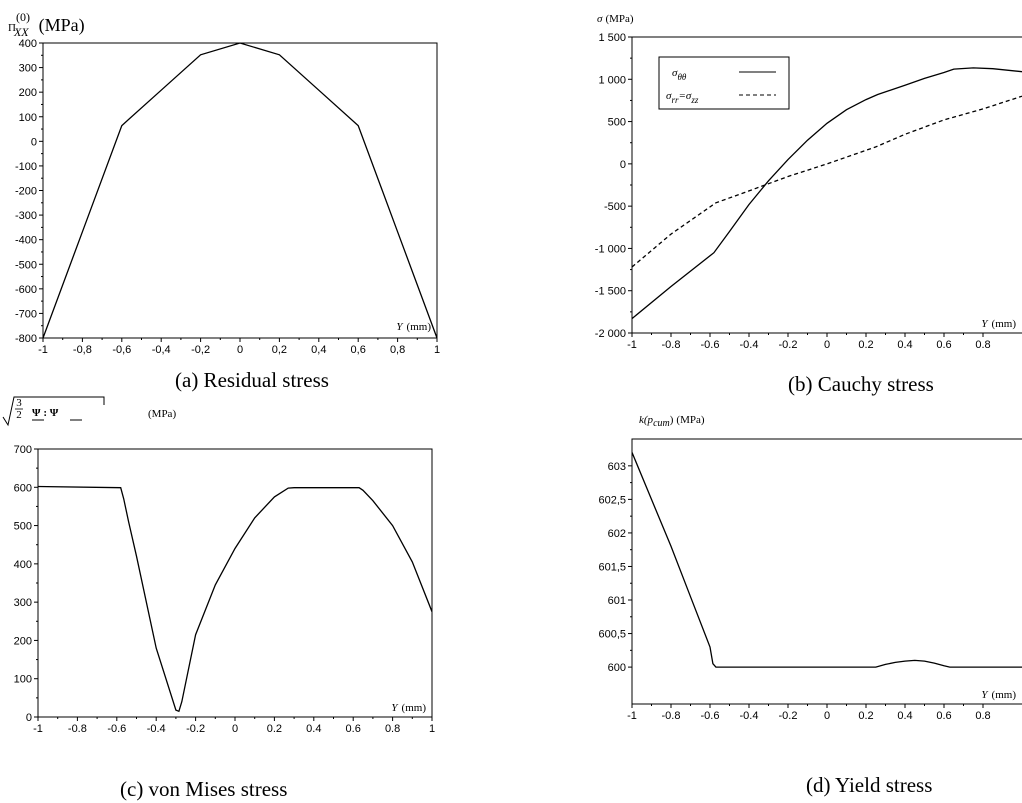 The image size is (1022, 803). Describe the element at coordinates (612, 635) in the screenshot. I see `y-tick-label: 600,5` at that location.